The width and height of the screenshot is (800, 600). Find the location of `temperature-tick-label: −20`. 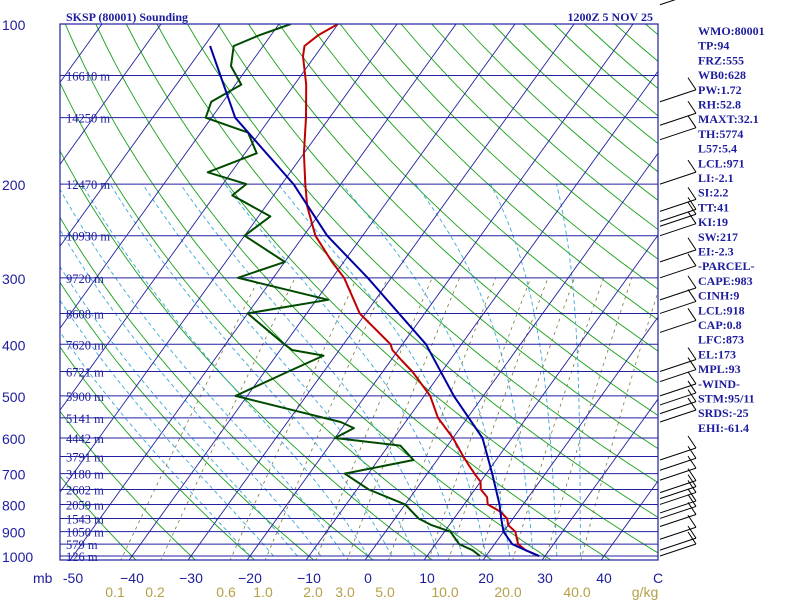

temperature-tick-label: −20 is located at coordinates (250, 578).